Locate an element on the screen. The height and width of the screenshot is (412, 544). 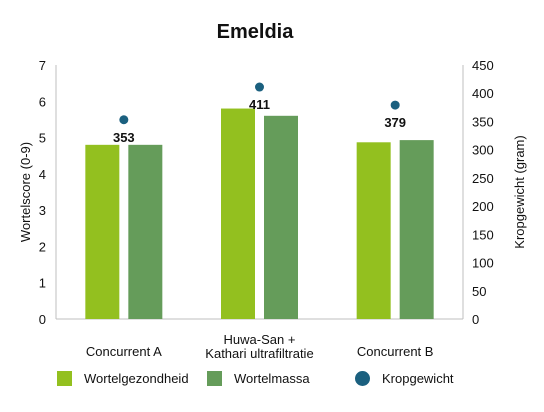
legend: Wortelgezondheid Wortelmassa Kropgewicht is located at coordinates (272, 378).